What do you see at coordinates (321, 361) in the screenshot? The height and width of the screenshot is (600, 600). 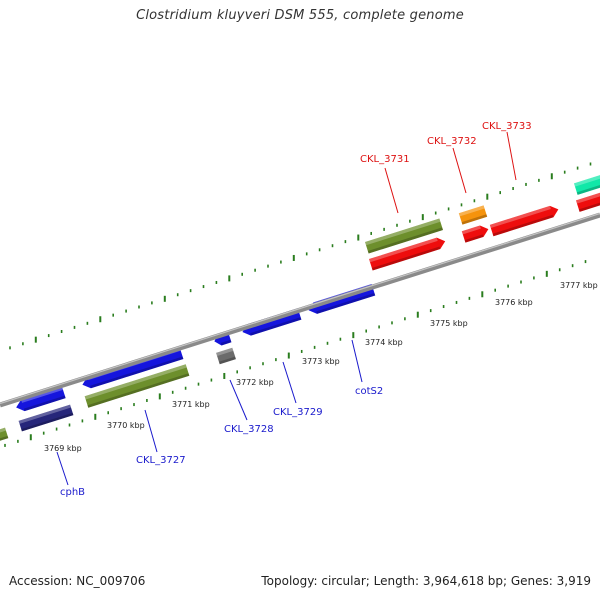 I see `scale-label: 3773 kbp` at bounding box center [321, 361].